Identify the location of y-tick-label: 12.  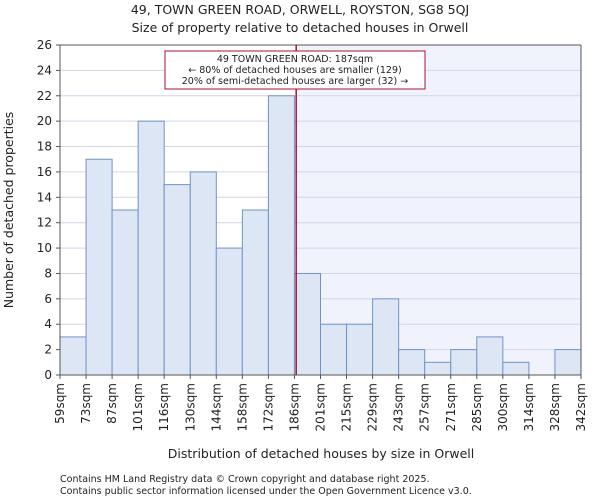
(44, 223).